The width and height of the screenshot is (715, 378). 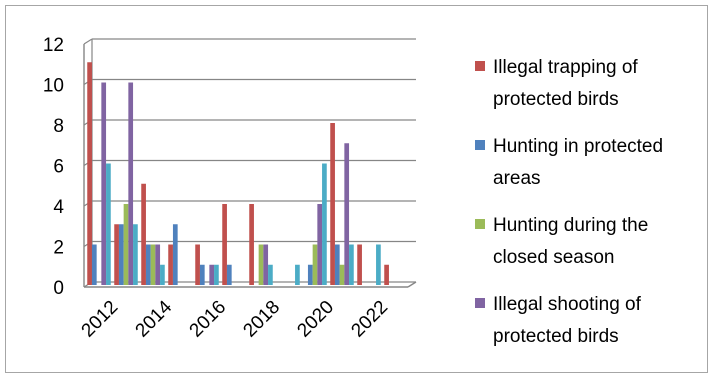 I want to click on bar-series4-2019, so click(x=297, y=274).